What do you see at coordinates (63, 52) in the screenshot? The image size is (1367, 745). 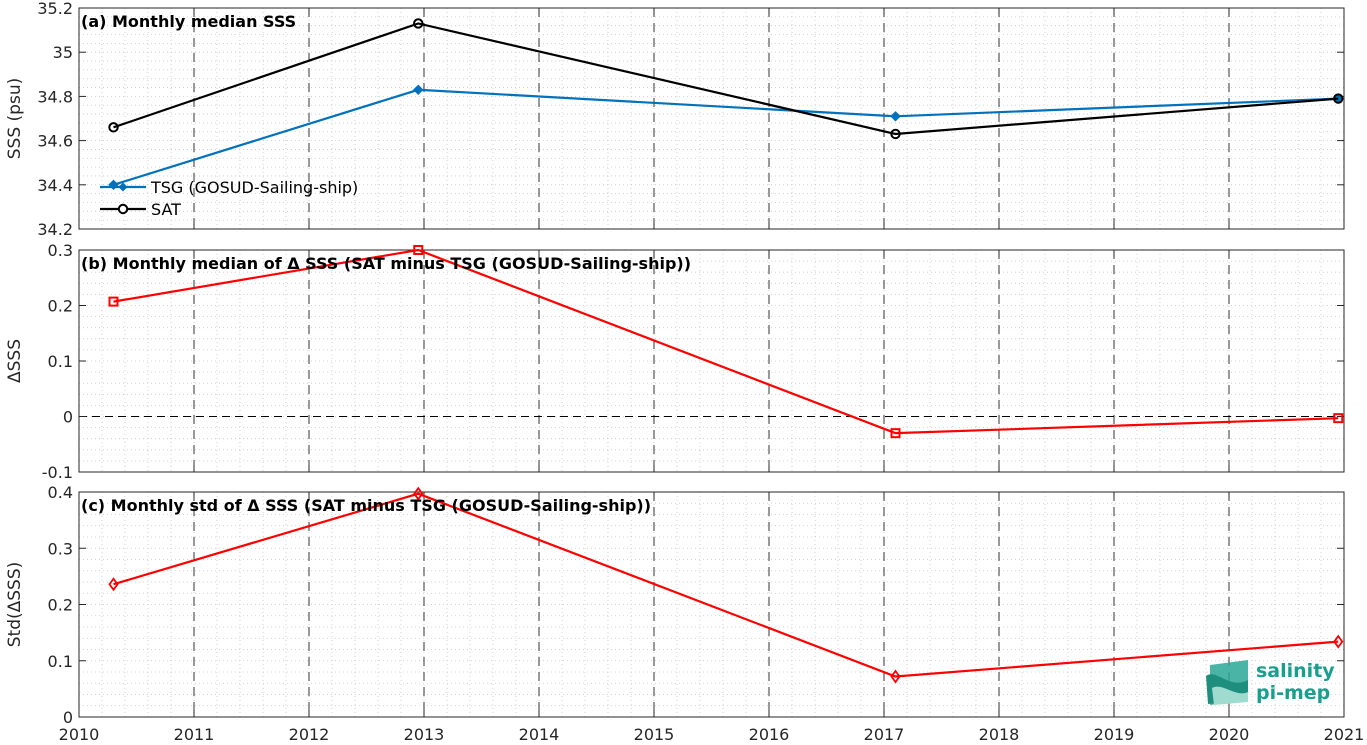 I see `y-tick-label: 35` at bounding box center [63, 52].